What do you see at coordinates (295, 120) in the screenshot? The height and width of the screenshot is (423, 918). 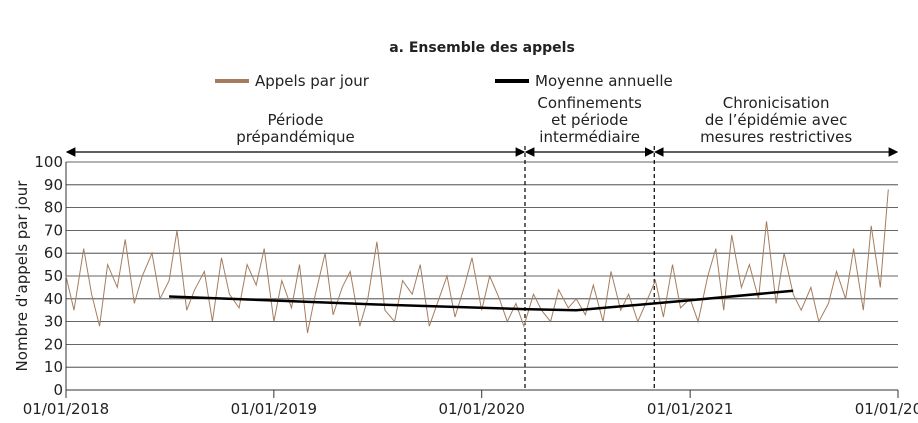 I see `period-label: Période` at bounding box center [295, 120].